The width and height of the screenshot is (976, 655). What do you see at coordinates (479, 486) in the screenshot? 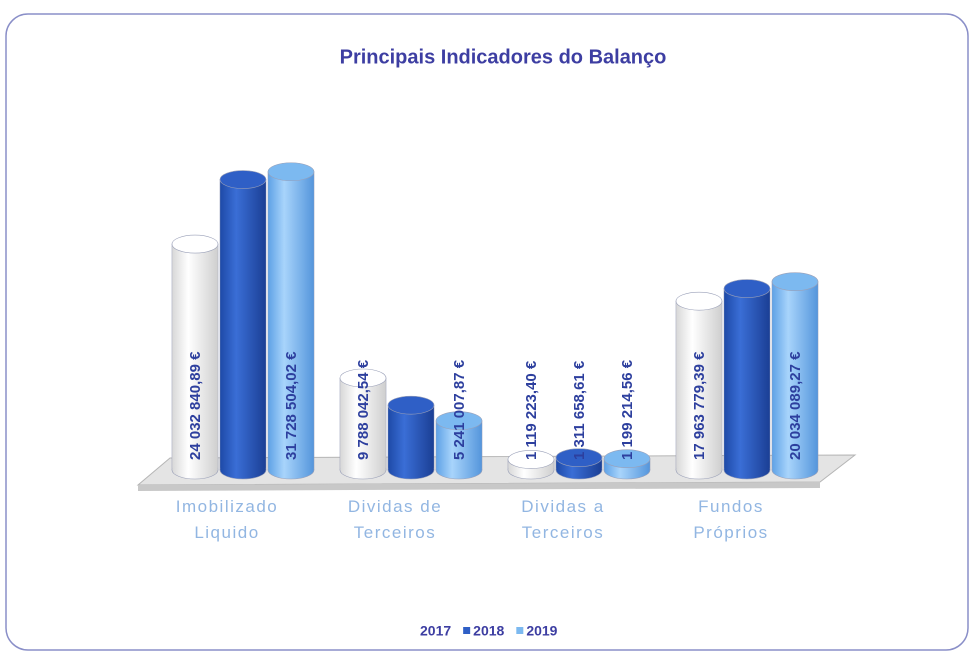
I see `floor-edge` at bounding box center [479, 486].